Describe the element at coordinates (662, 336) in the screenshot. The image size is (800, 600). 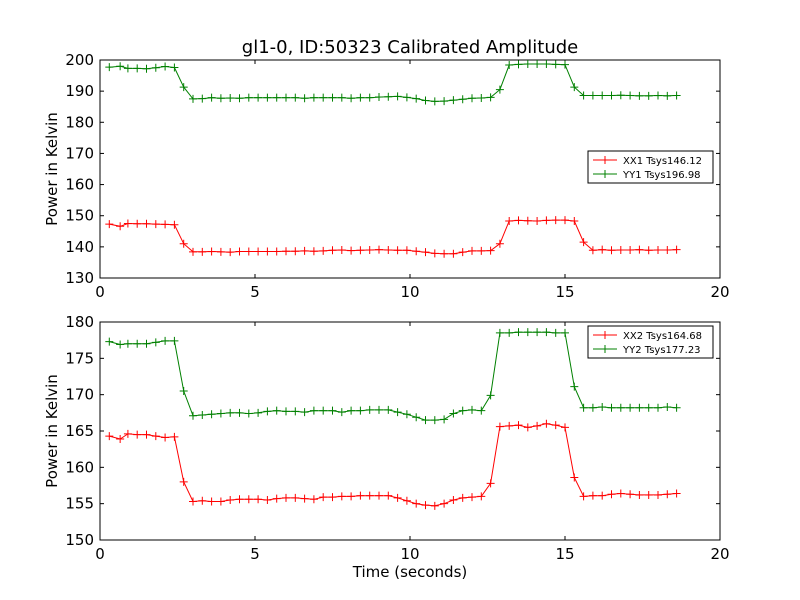
I see `legend-entry-label: XX2 Tsys164.68` at that location.